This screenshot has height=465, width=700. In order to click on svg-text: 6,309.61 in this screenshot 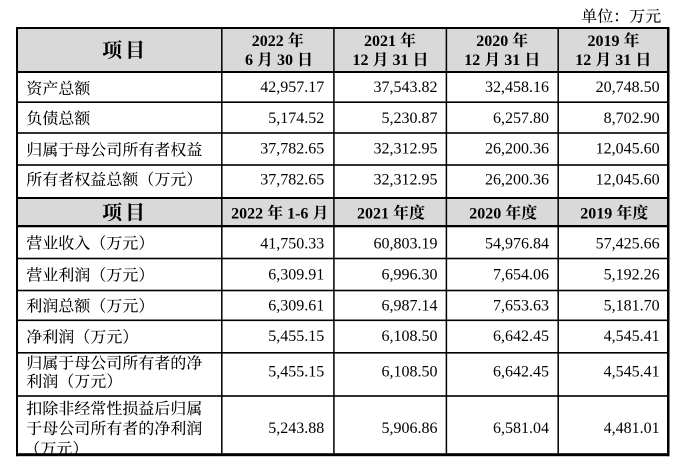, I will do `click(296, 306)`.